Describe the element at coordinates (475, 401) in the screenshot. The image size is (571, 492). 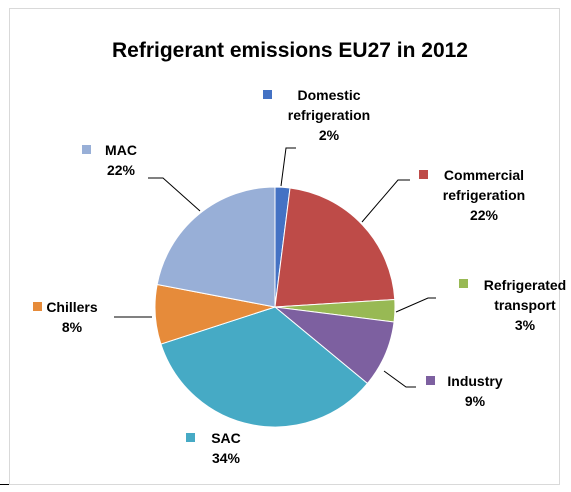
I see `slice-percent: 9%` at that location.